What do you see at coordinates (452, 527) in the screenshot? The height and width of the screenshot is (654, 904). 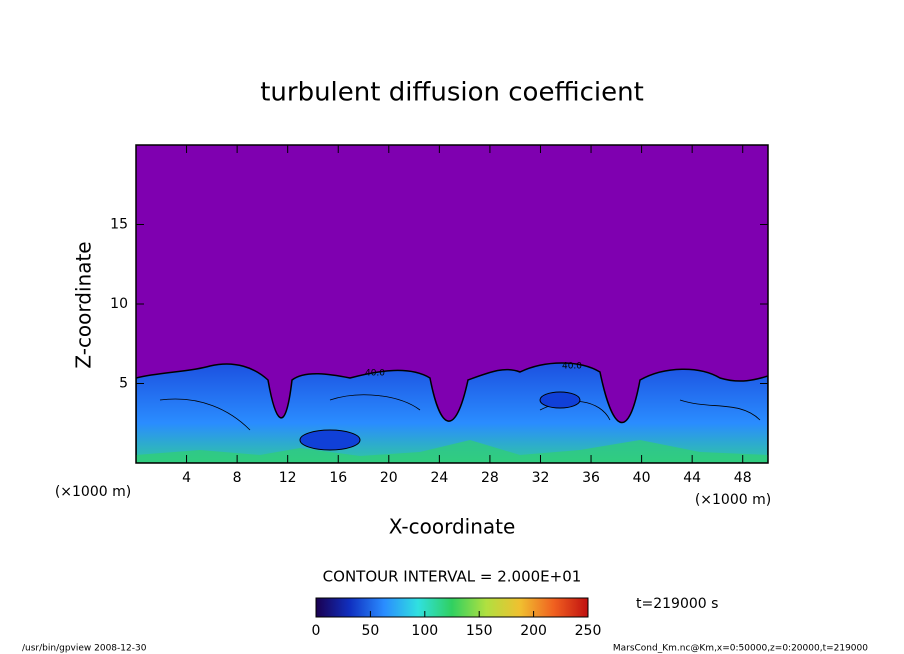 I see `x-axis-label: X-coordinate` at bounding box center [452, 527].